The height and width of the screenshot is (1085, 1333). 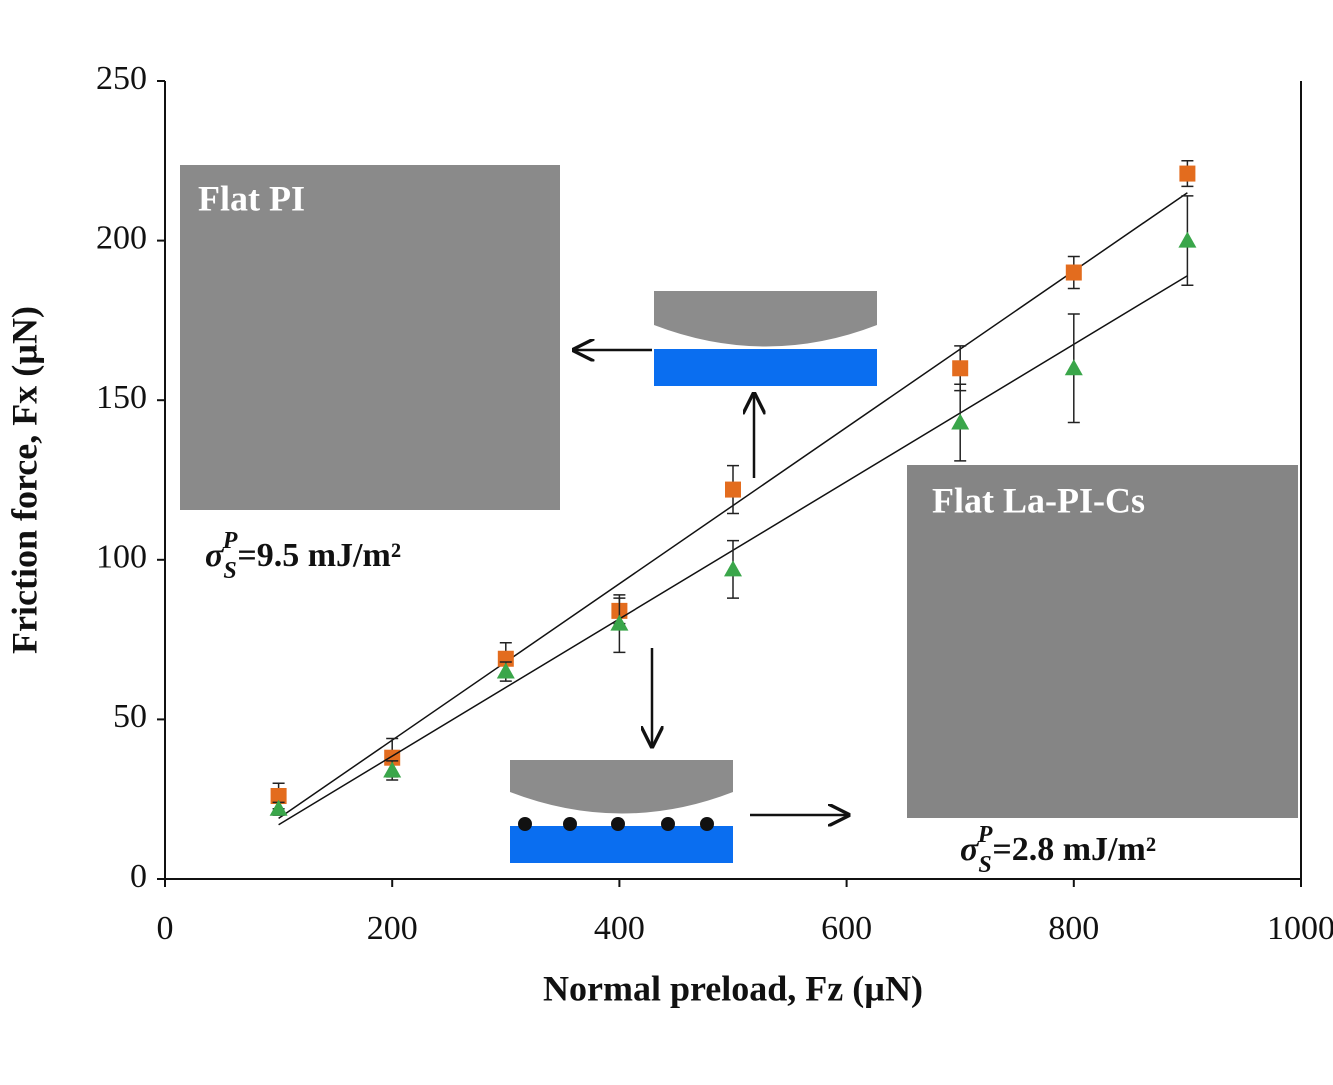 What do you see at coordinates (1073, 928) in the screenshot?
I see `x-tick-label: 800` at bounding box center [1073, 928].